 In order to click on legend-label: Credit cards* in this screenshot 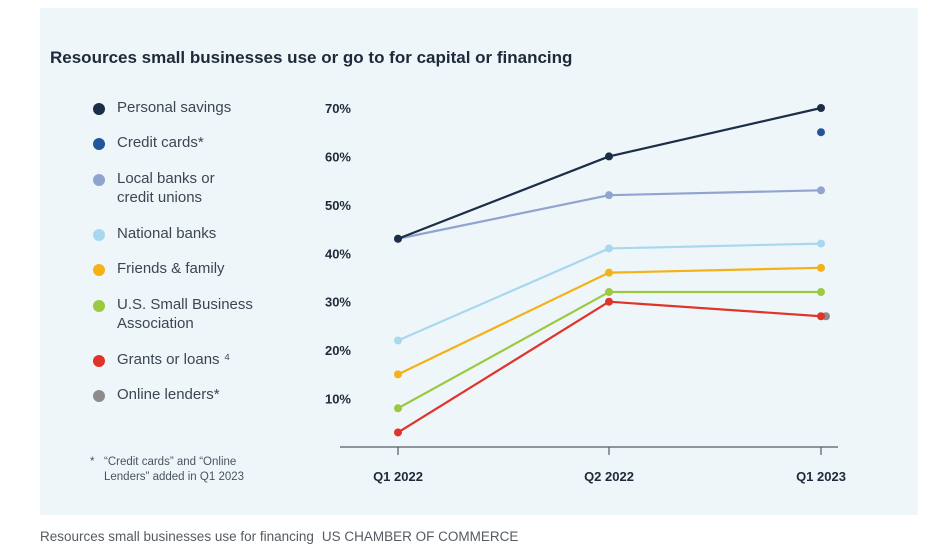, I will do `click(160, 142)`.